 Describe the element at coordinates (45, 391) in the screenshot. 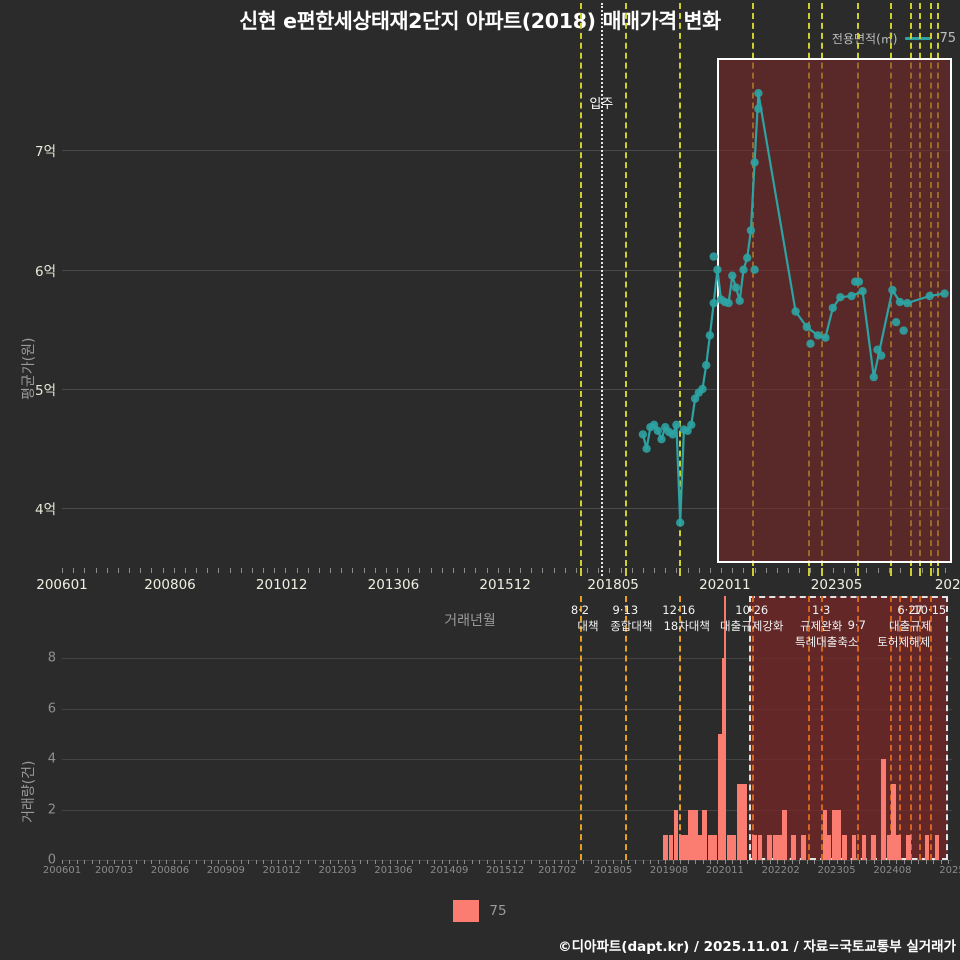

I see `price-ytick-label: 5억` at that location.